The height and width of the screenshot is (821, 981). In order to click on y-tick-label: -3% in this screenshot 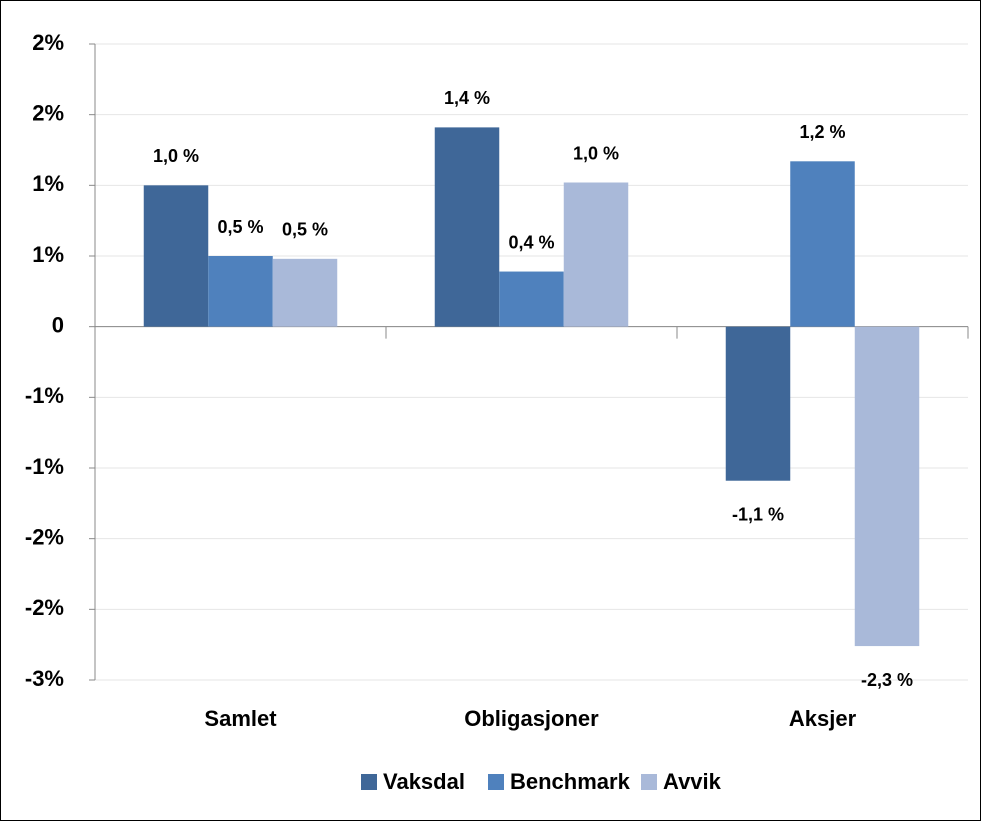, I will do `click(44, 678)`.